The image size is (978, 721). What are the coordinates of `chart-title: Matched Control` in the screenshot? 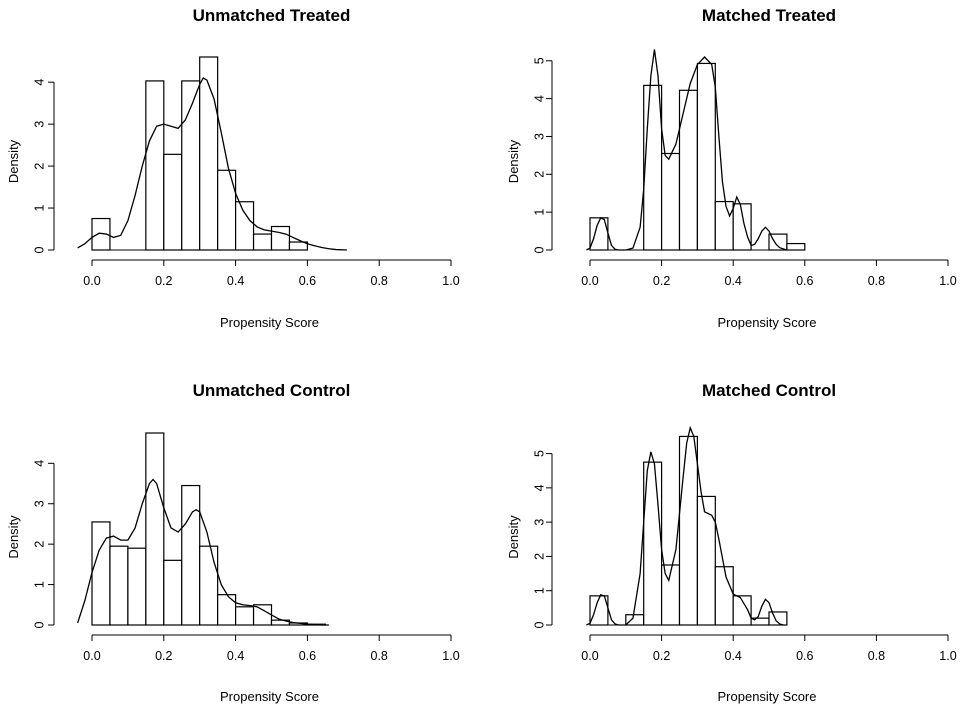 It's located at (769, 390).